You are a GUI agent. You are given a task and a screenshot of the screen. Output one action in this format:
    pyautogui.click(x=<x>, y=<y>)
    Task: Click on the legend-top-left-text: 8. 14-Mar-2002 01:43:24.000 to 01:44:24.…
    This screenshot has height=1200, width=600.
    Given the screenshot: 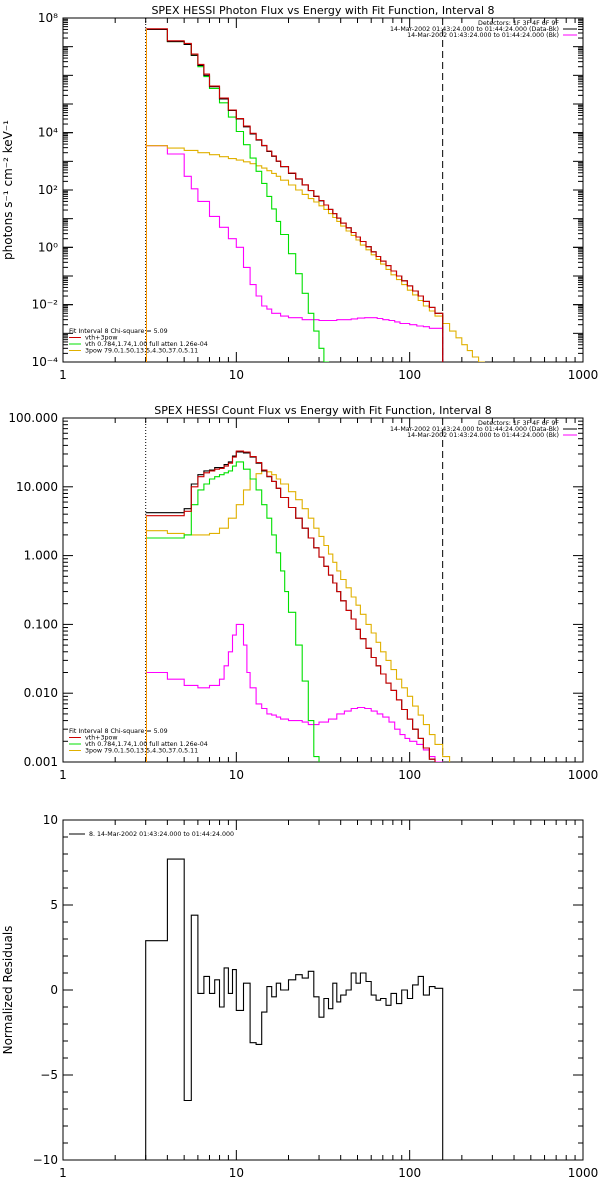 What is the action you would take?
    pyautogui.click(x=161, y=834)
    